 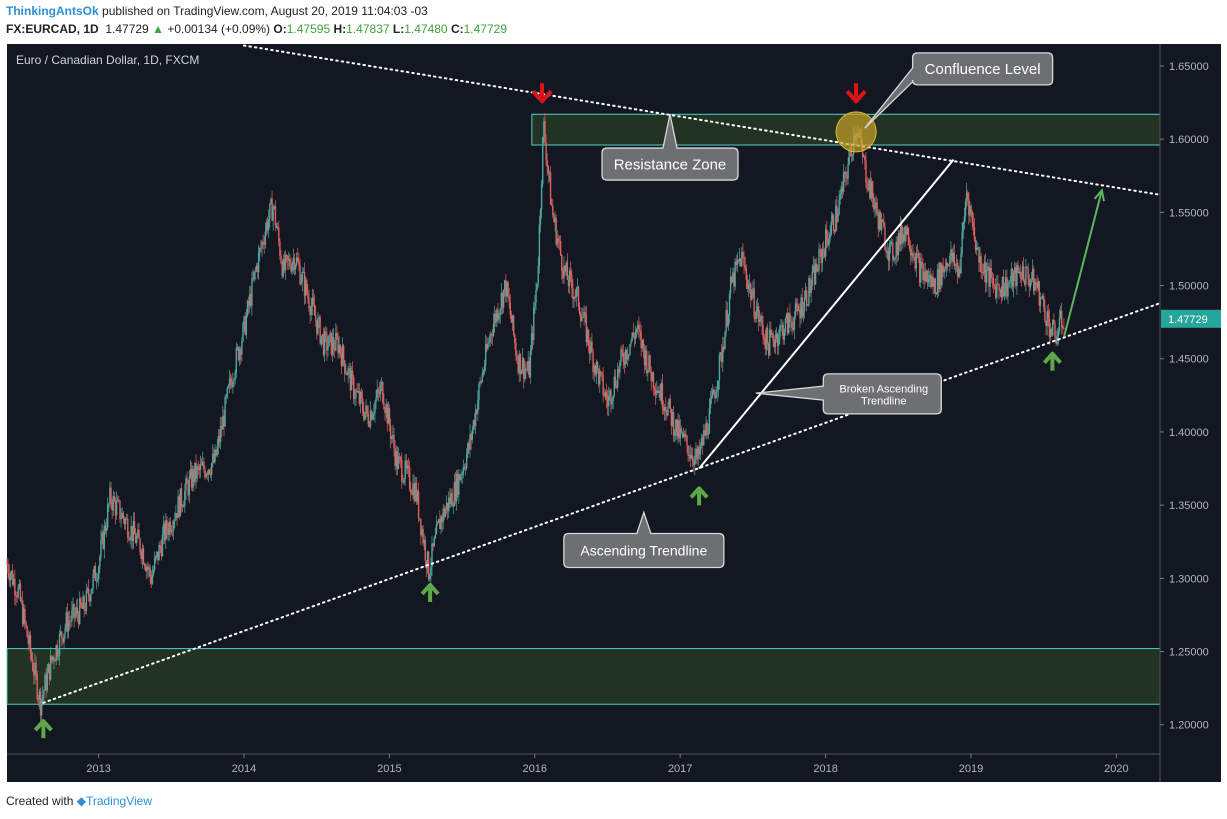 I want to click on close-value: 1.47729, so click(x=485, y=29).